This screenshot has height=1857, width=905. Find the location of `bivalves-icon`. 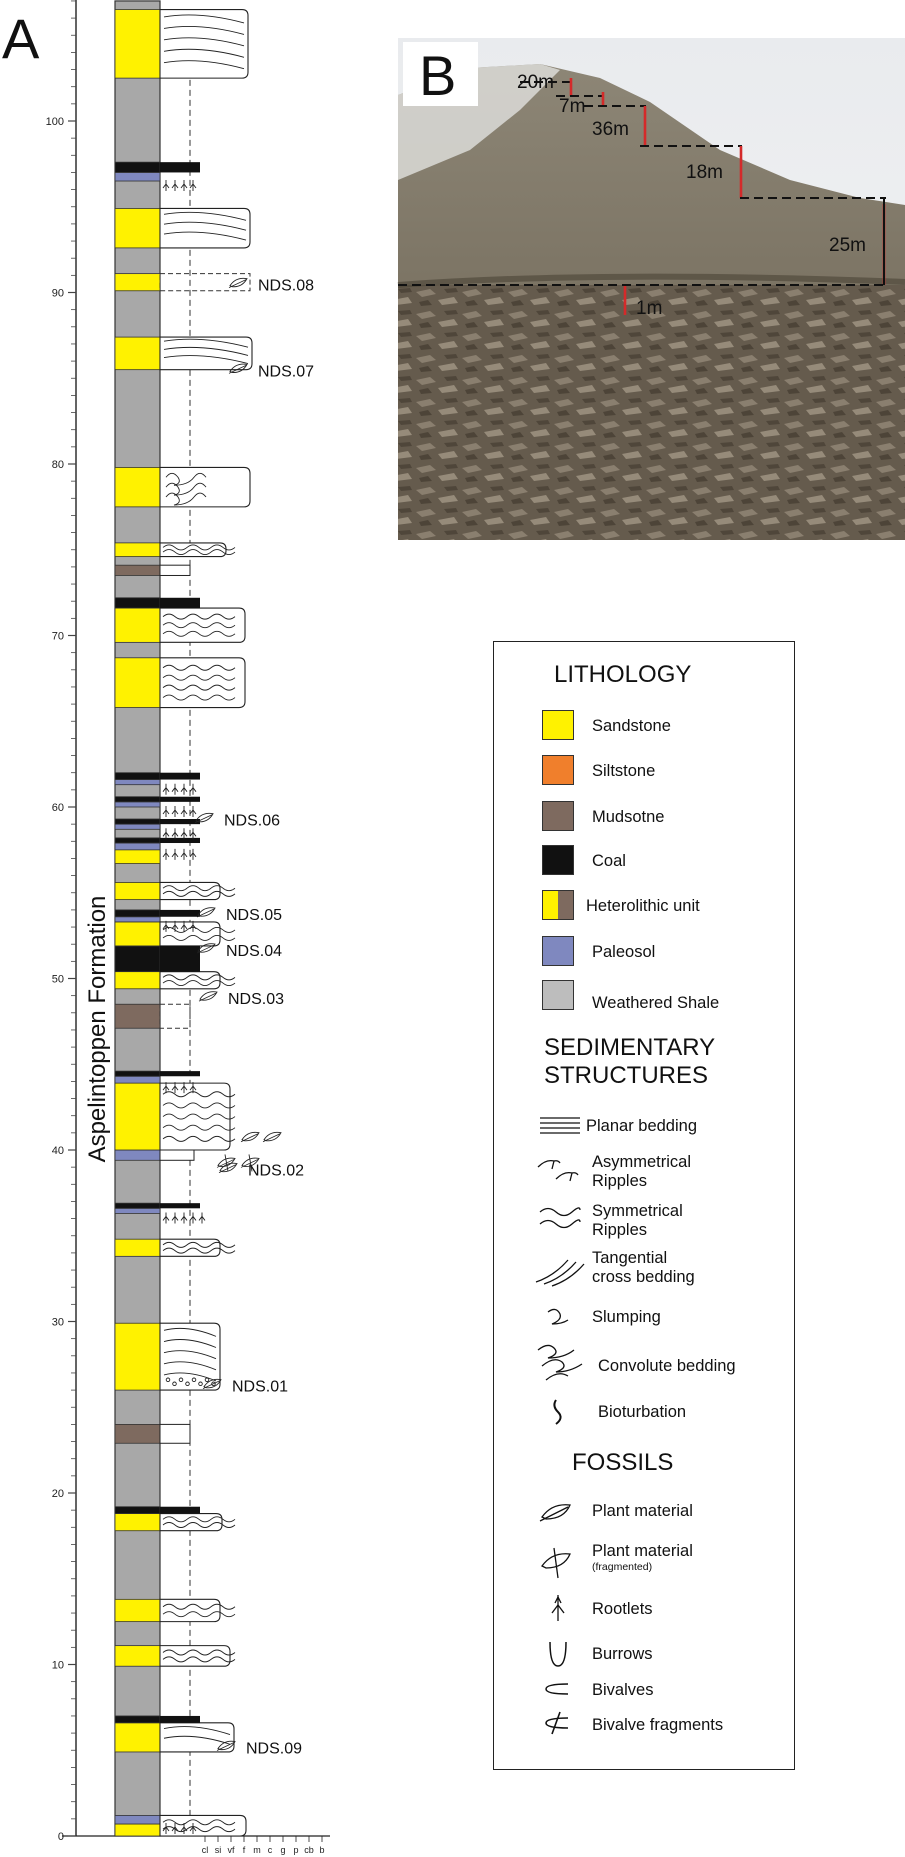

bivalves-icon is located at coordinates (557, 1689).